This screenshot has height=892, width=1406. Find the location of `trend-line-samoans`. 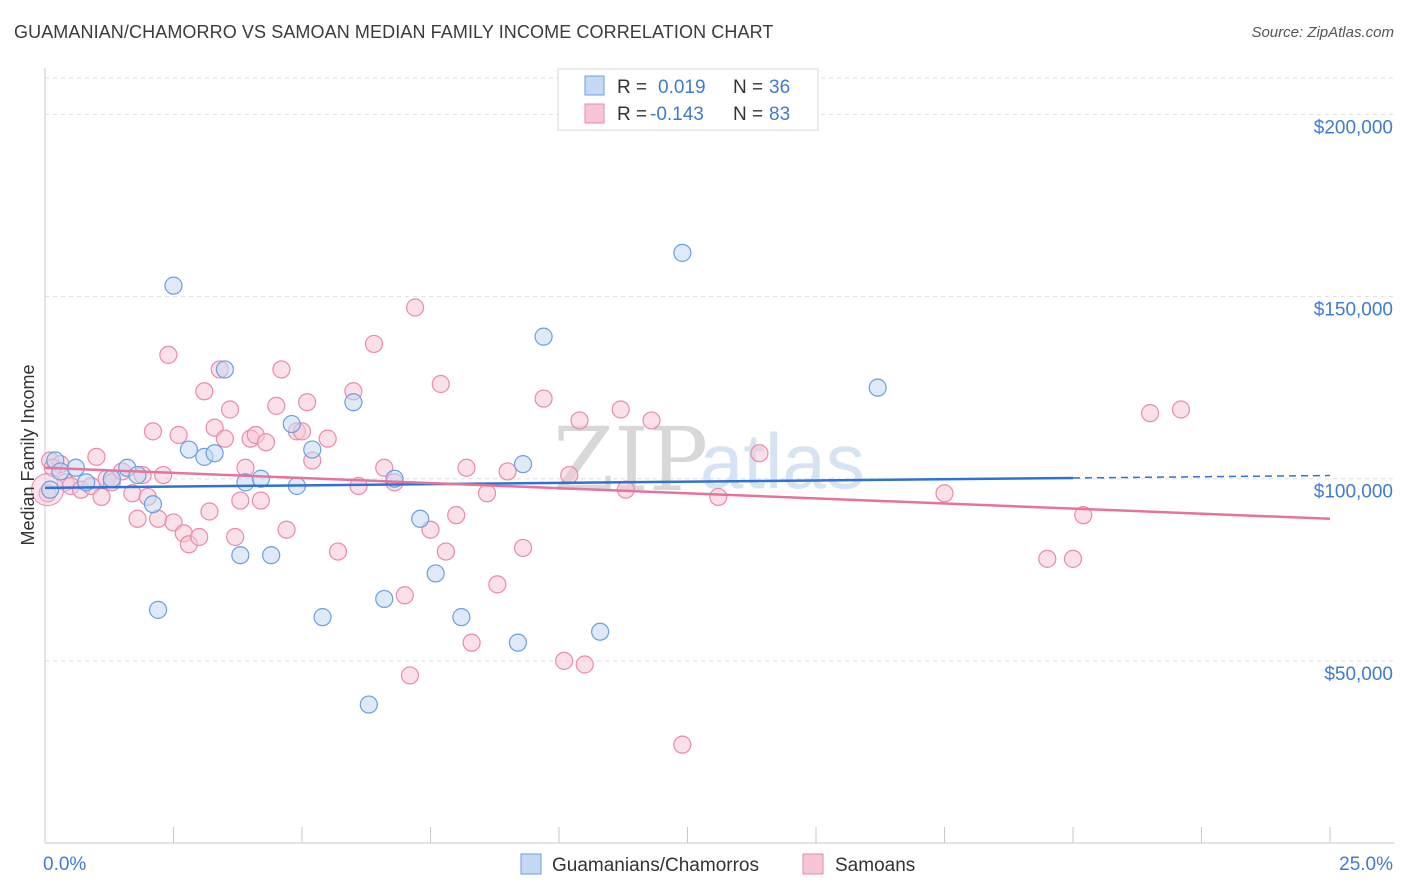

trend-line-samoans is located at coordinates (687, 493).